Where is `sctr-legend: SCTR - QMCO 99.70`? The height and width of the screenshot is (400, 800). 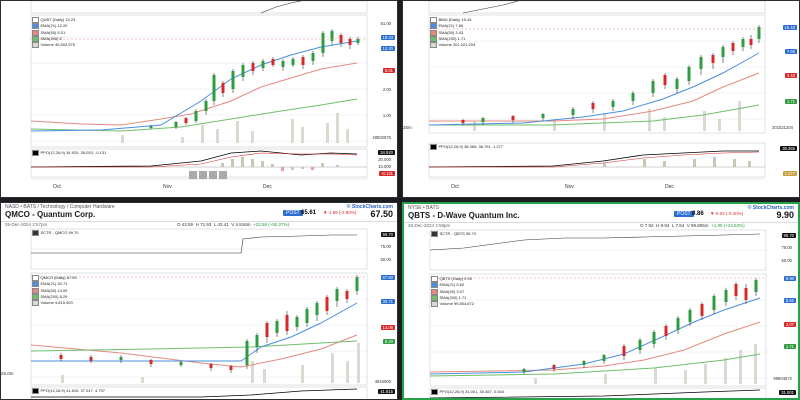 sctr-legend: SCTR - QMCO 99.70 is located at coordinates (55, 233).